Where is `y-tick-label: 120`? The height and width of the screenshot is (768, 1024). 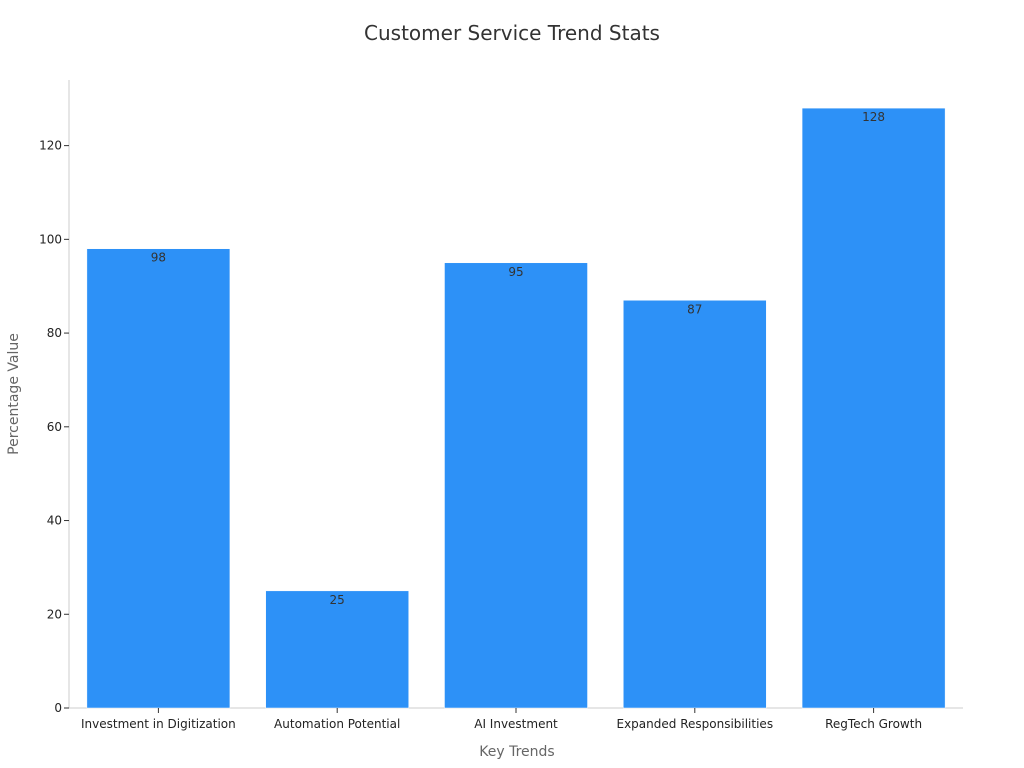
y-tick-label: 120 is located at coordinates (50, 146).